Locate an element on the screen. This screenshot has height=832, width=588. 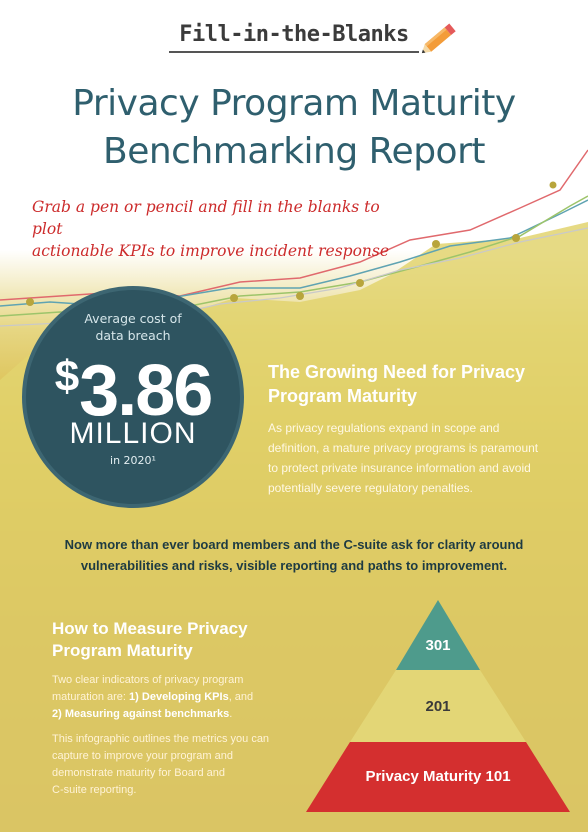
growing-need-body-line-4: potentially severe regulatory penalties. is located at coordinates (370, 488).